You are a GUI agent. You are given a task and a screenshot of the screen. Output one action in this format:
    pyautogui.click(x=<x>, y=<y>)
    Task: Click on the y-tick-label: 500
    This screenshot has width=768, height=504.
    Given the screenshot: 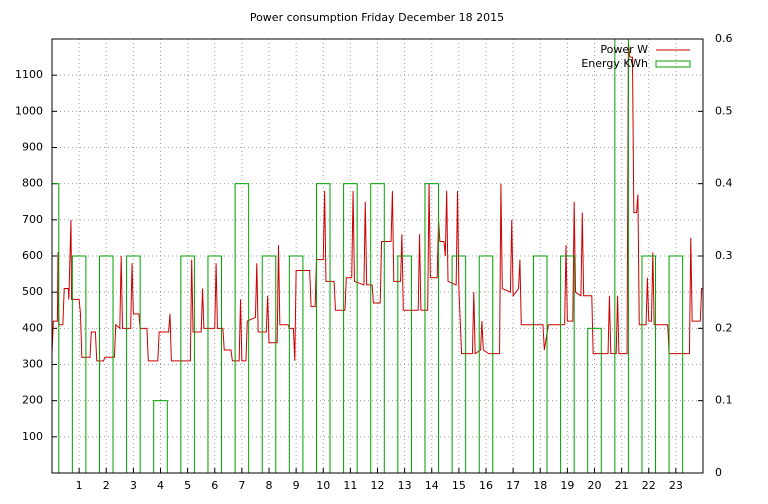 What is the action you would take?
    pyautogui.click(x=32, y=291)
    